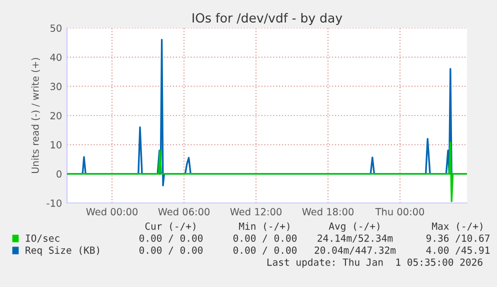 The image size is (497, 287). I want to click on y-tick-label: -10, so click(54, 203).